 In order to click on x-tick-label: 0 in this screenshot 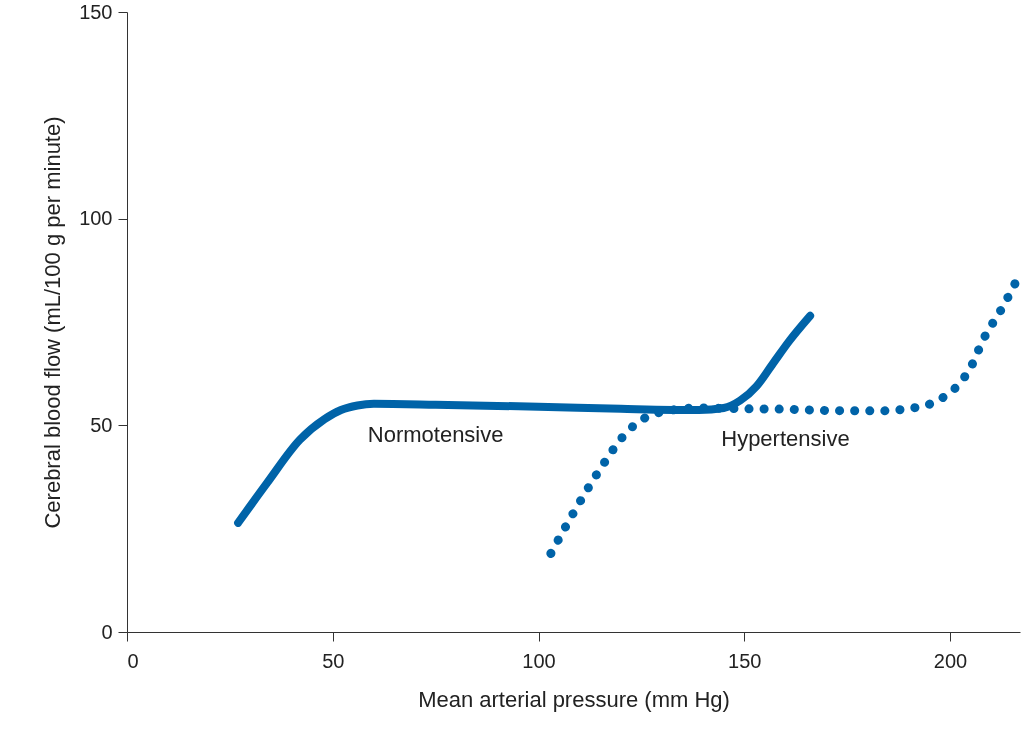, I will do `click(133, 660)`.